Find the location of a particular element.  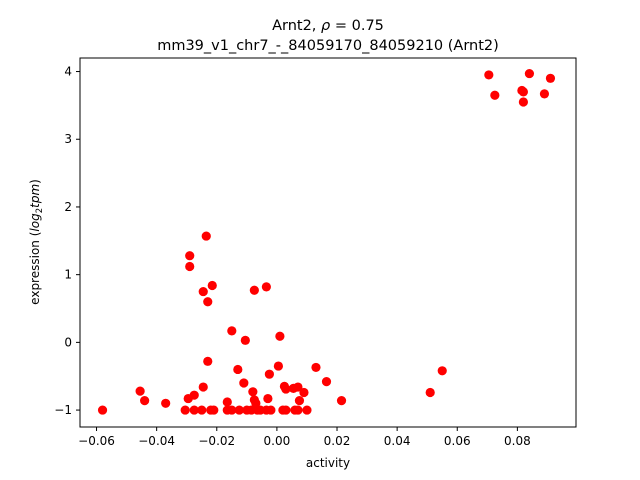

x-tick-label: −0.06 is located at coordinates (96, 441).